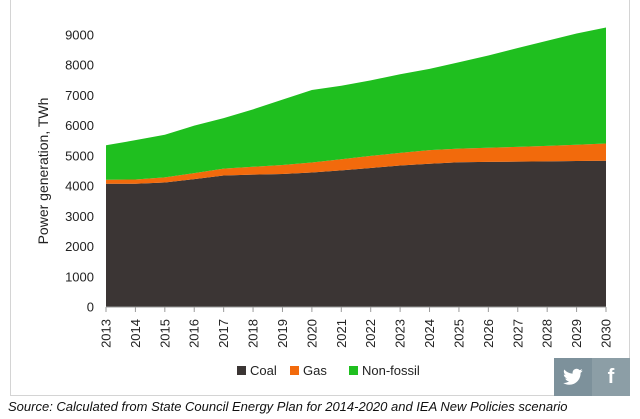 The image size is (640, 419). What do you see at coordinates (606, 333) in the screenshot?
I see `x-tick-label: 2030` at bounding box center [606, 333].